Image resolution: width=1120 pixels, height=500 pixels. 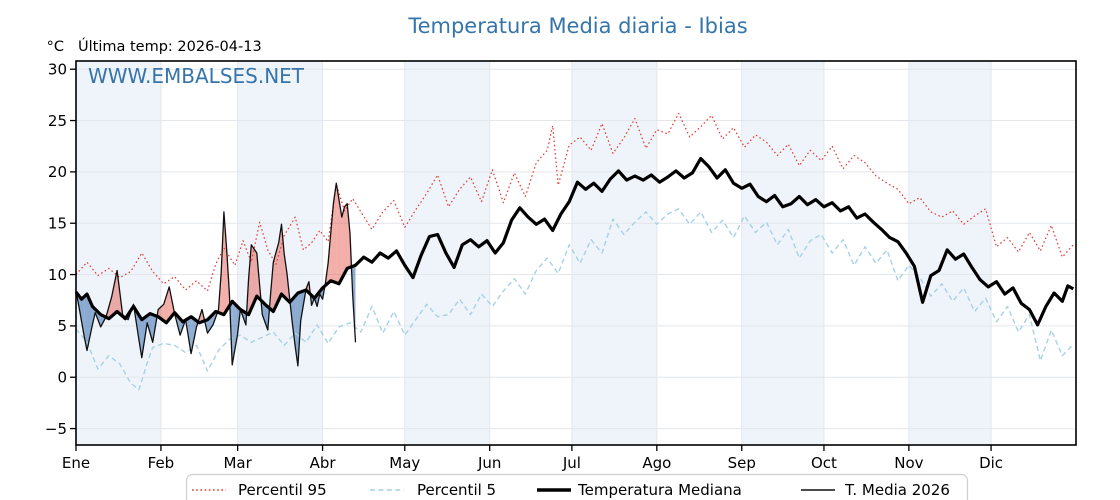 What do you see at coordinates (656, 463) in the screenshot?
I see `x-tick-label: Ago` at bounding box center [656, 463].